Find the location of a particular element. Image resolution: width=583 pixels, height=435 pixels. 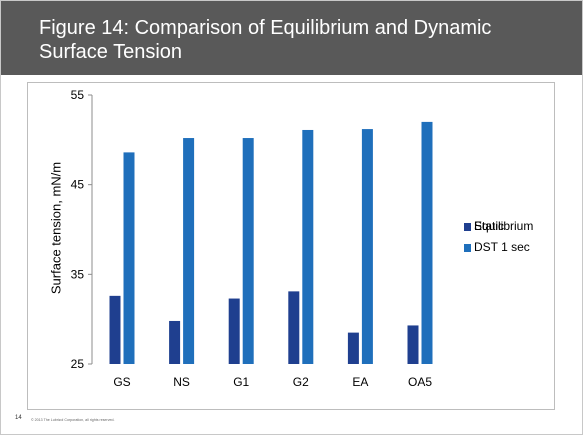

page-number: 14 is located at coordinates (18, 418).